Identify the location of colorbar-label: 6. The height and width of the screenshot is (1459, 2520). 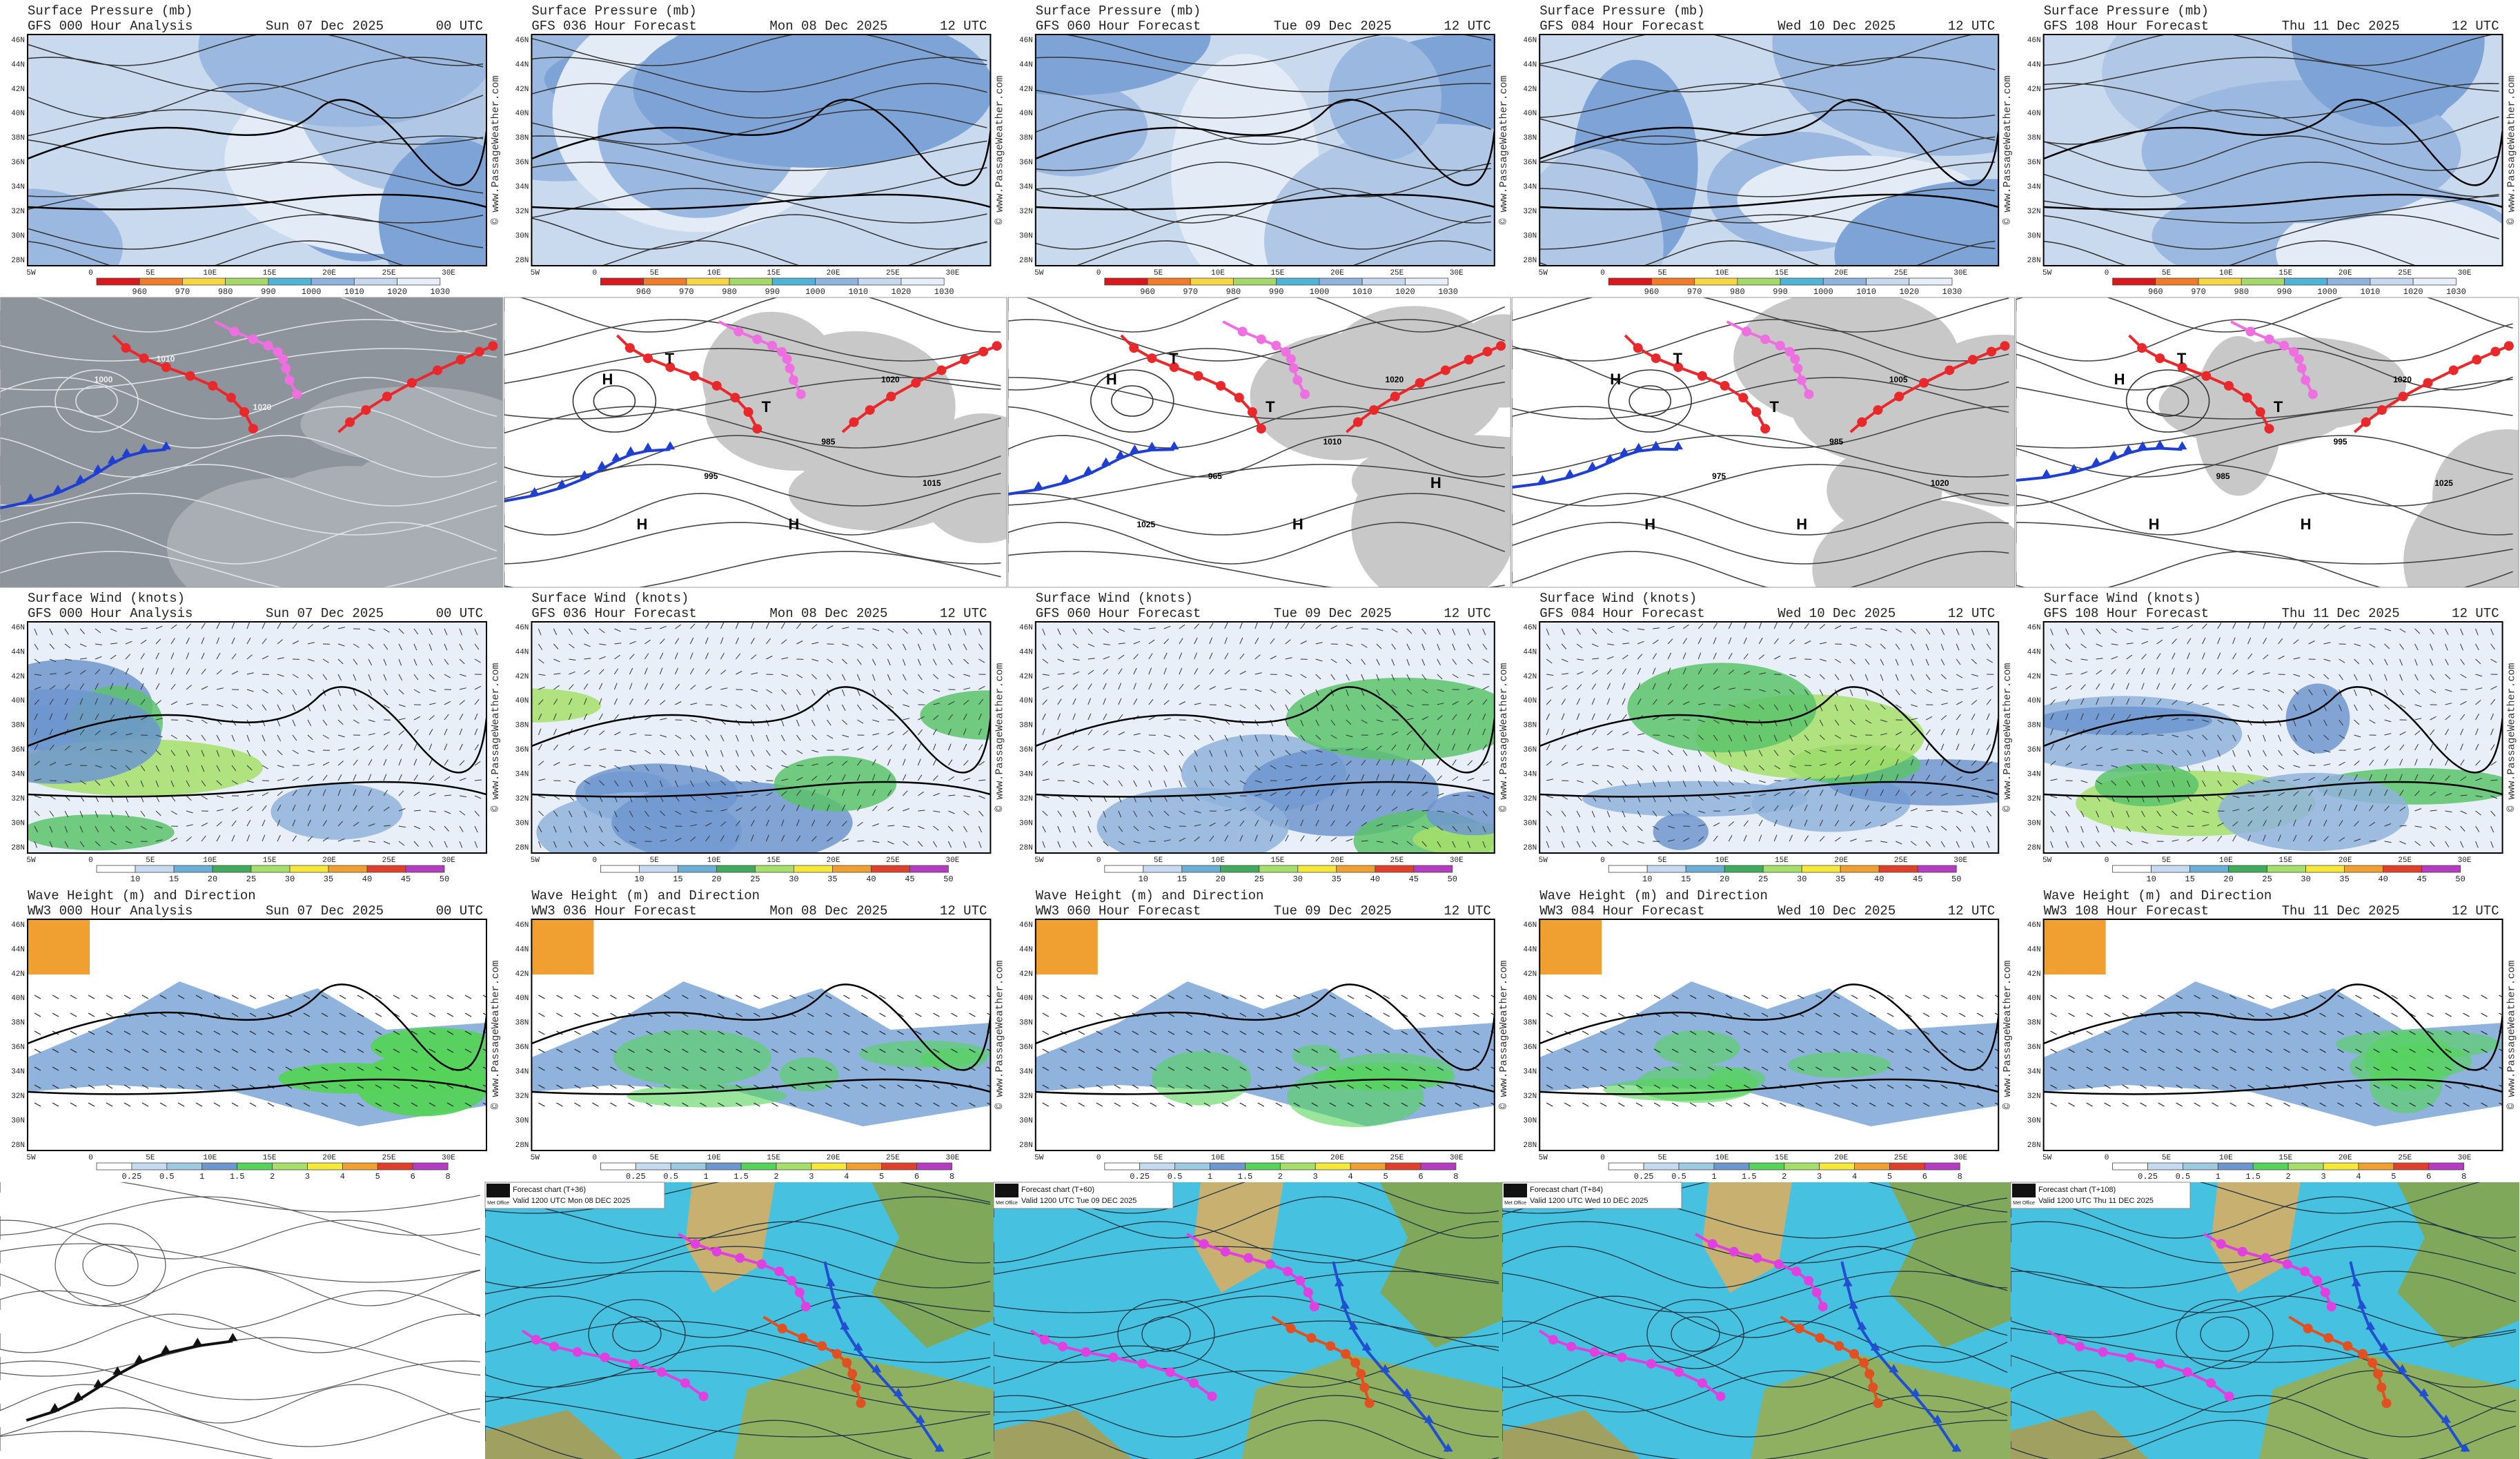
(1420, 1177).